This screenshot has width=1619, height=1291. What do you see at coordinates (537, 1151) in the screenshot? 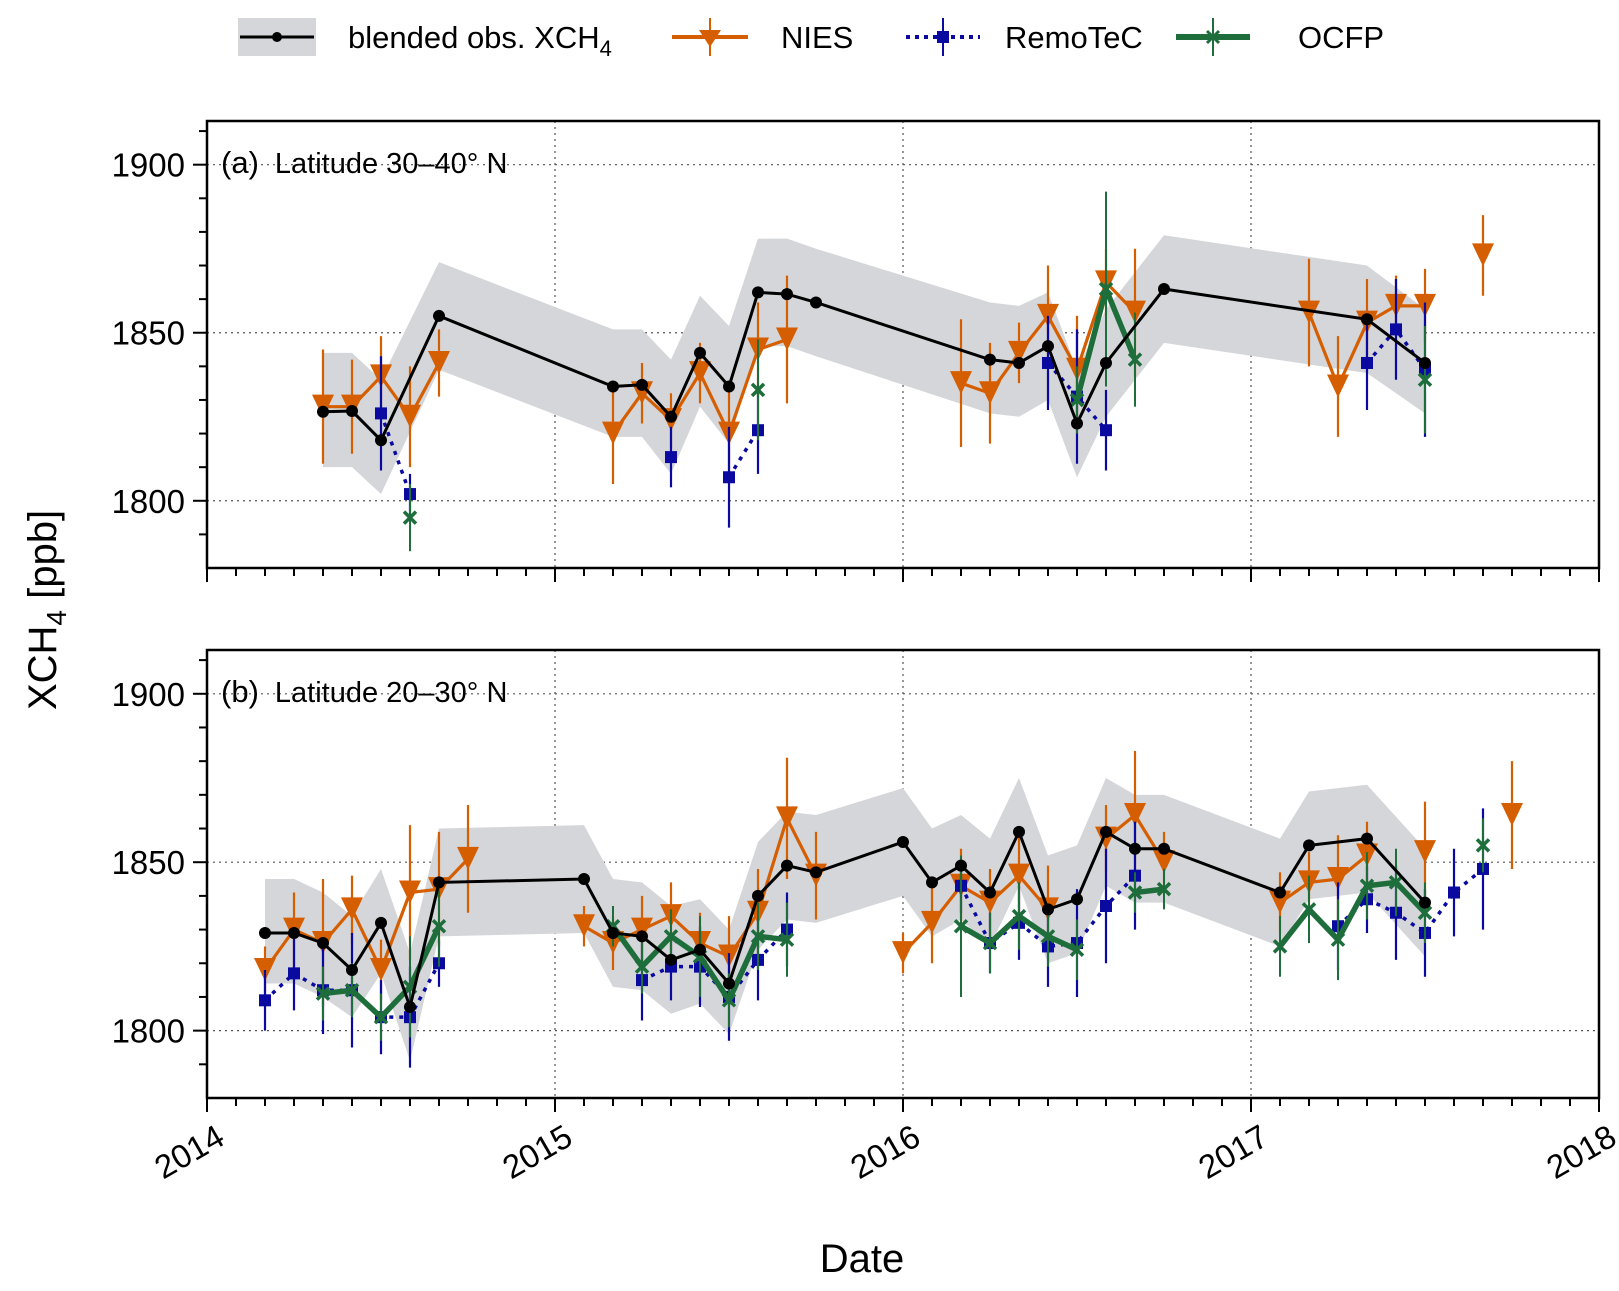
I see `x-tick-label: 2015` at bounding box center [537, 1151].